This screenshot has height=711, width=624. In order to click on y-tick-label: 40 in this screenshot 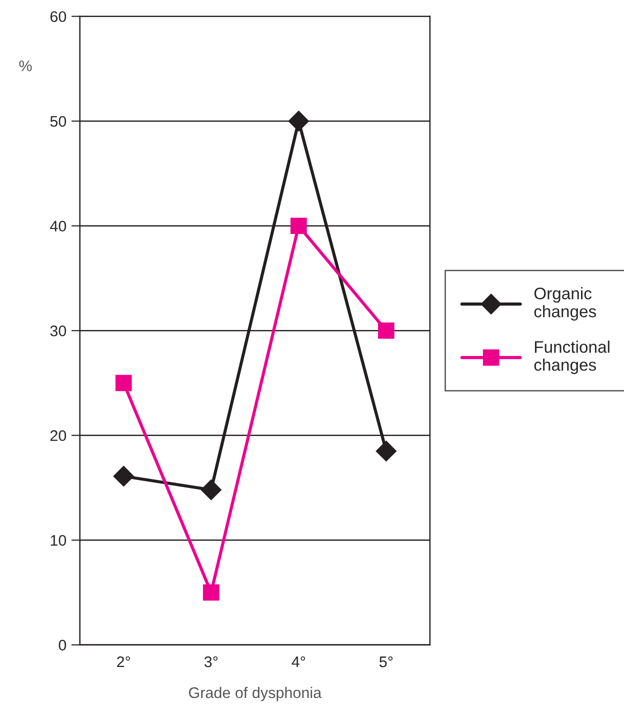, I will do `click(58, 226)`.